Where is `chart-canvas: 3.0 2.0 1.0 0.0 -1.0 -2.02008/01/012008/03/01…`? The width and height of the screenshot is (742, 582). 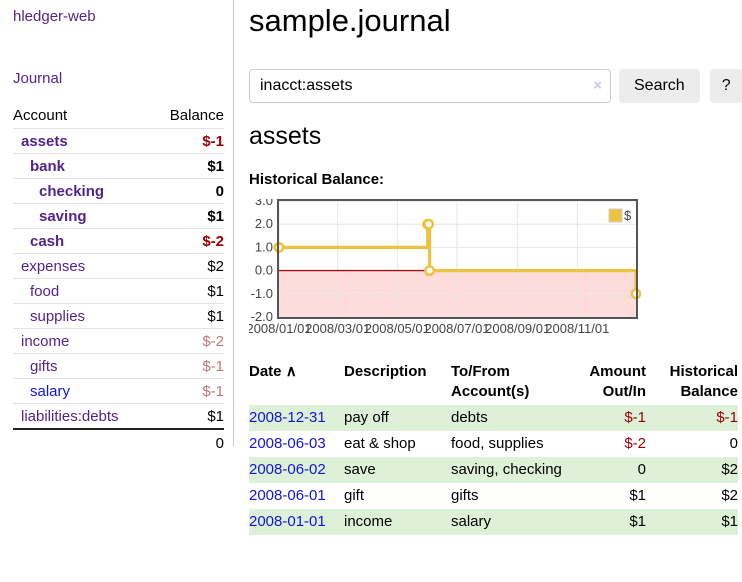
chart-canvas: 3.0 2.0 1.0 0.0 -1.0 -2.02008/01/012008/03/01… is located at coordinates (444, 264).